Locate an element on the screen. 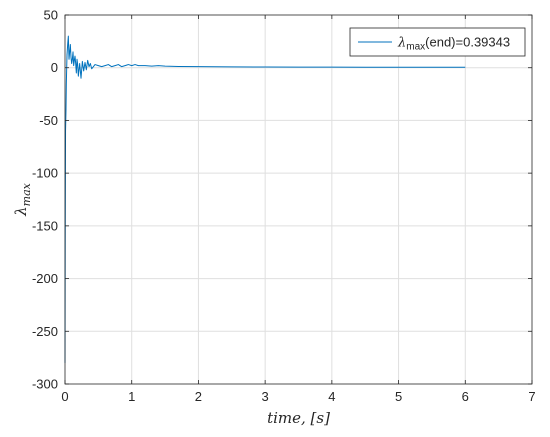  x-tick-label: 3 is located at coordinates (265, 396).